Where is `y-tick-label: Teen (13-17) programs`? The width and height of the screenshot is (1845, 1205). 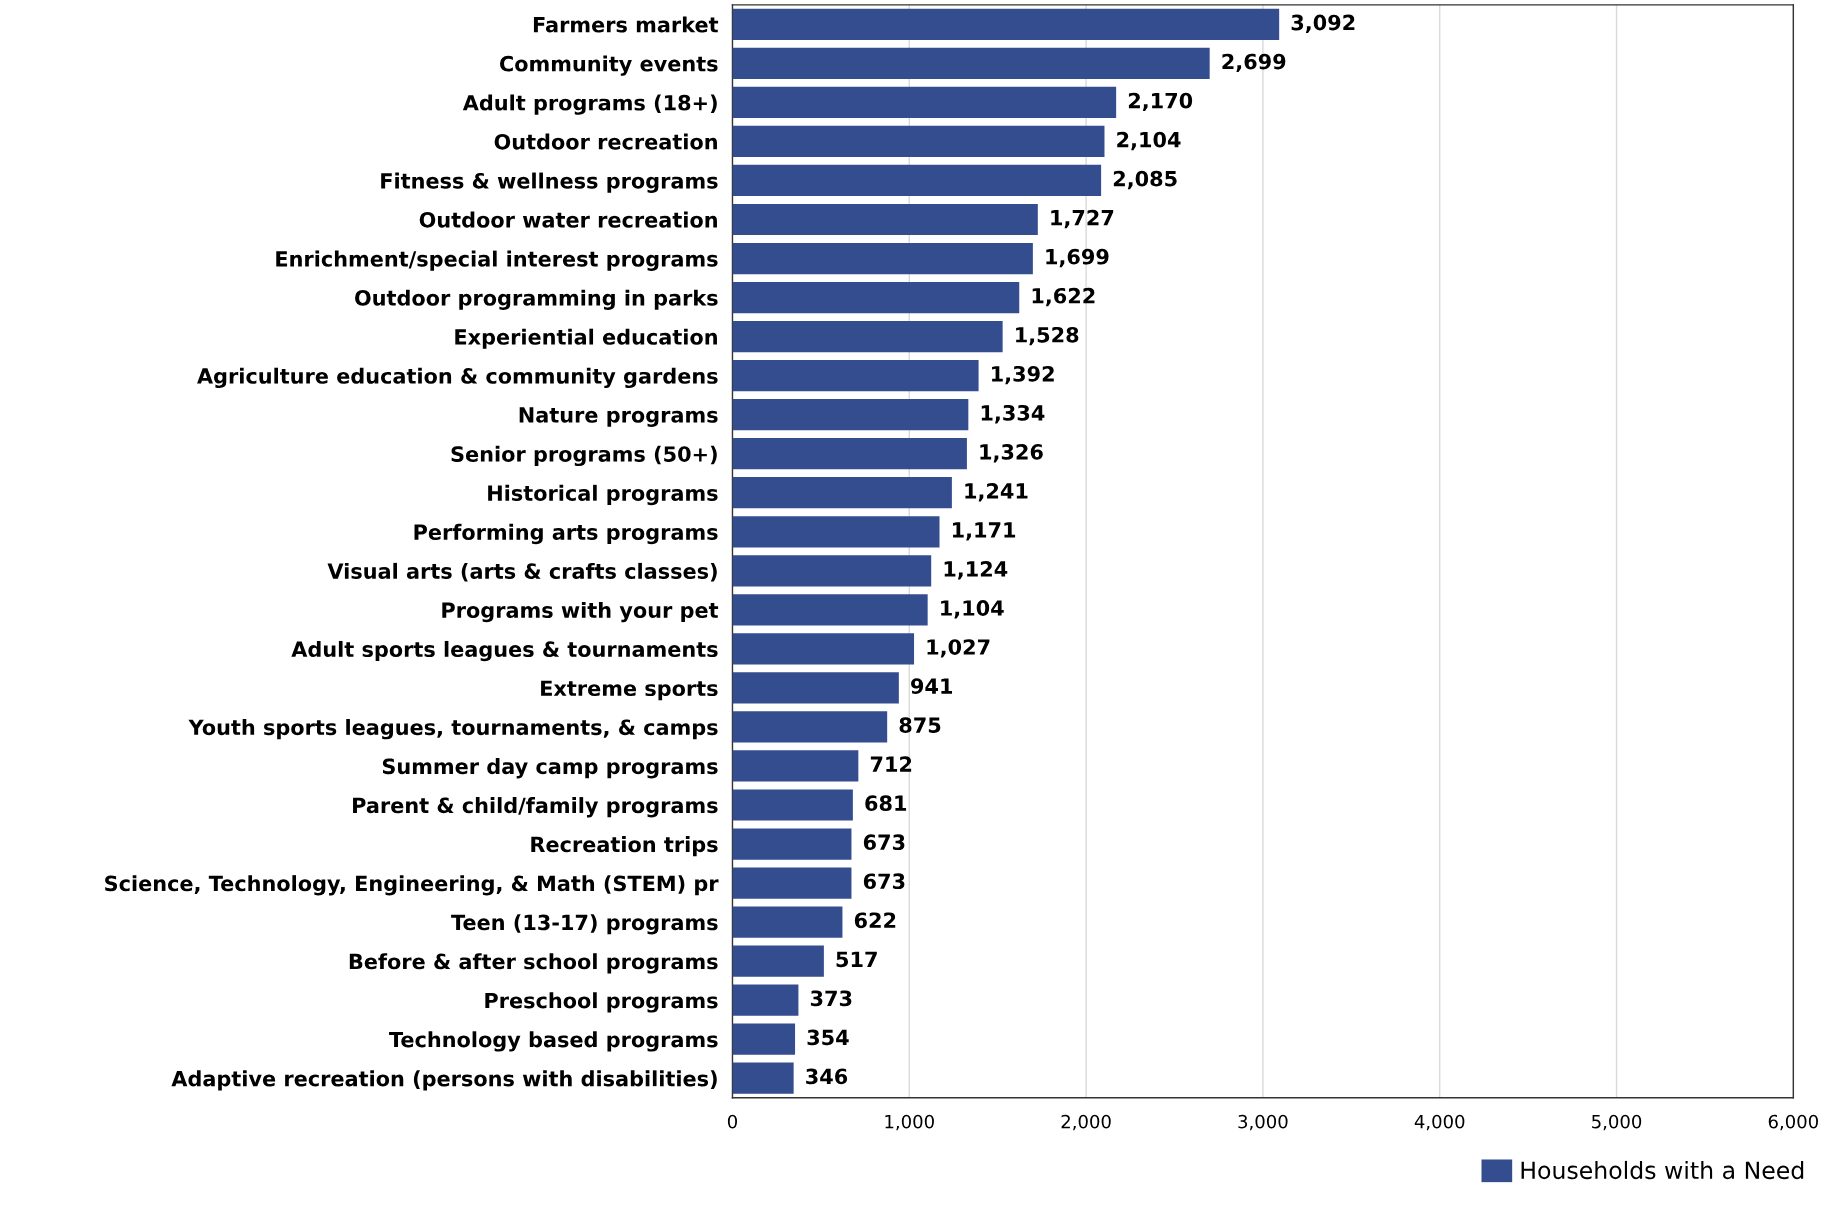
y-tick-label: Teen (13-17) programs is located at coordinates (584, 924).